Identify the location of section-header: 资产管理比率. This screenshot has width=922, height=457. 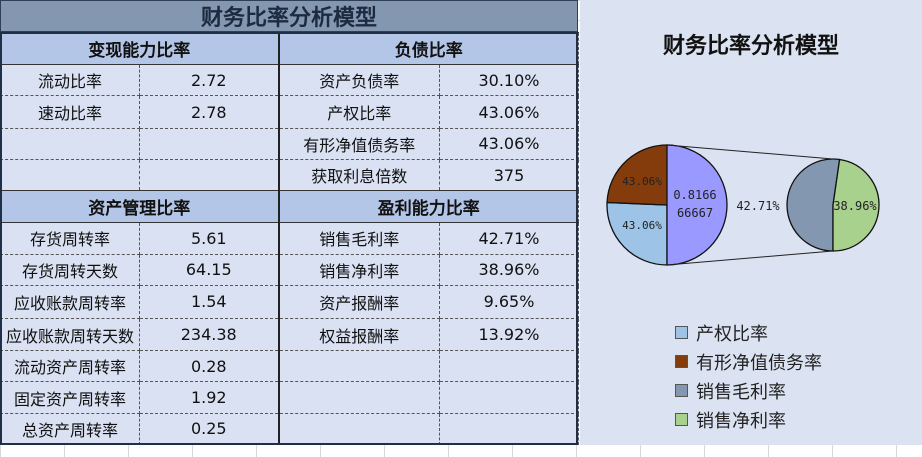
(140, 207).